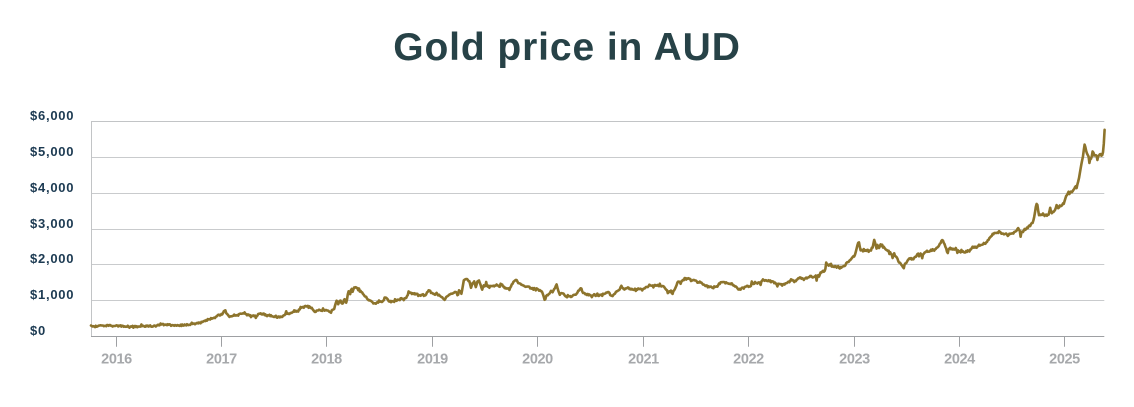  I want to click on svg-text: 2025, so click(1064, 359).